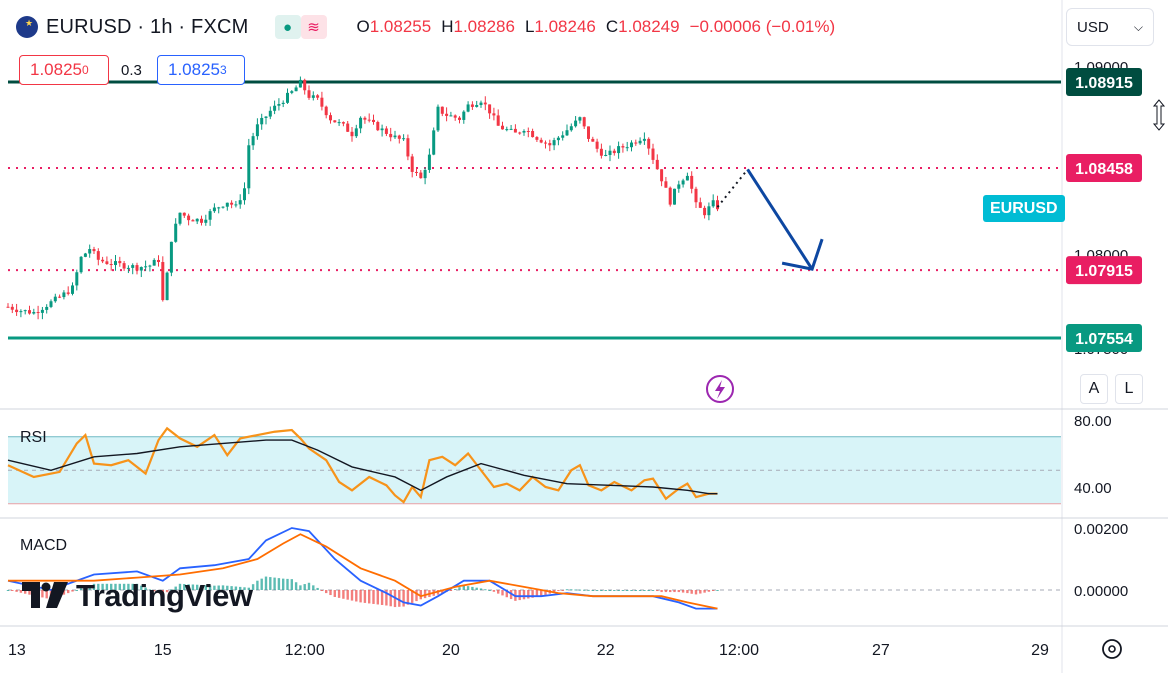 The width and height of the screenshot is (1168, 673). Describe the element at coordinates (1101, 529) in the screenshot. I see `macd-axis-label: 0.00200` at that location.